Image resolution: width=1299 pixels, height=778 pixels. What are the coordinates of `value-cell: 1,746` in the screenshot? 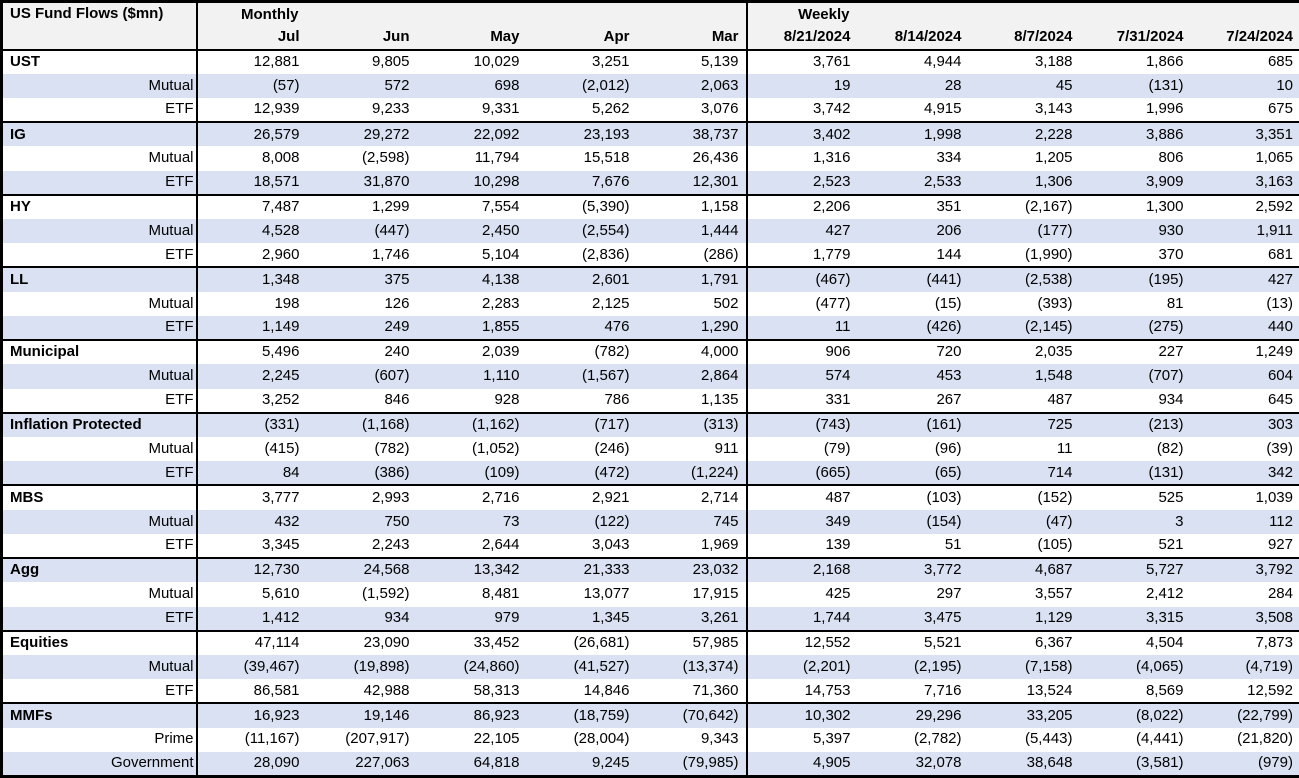 It's located at (390, 254).